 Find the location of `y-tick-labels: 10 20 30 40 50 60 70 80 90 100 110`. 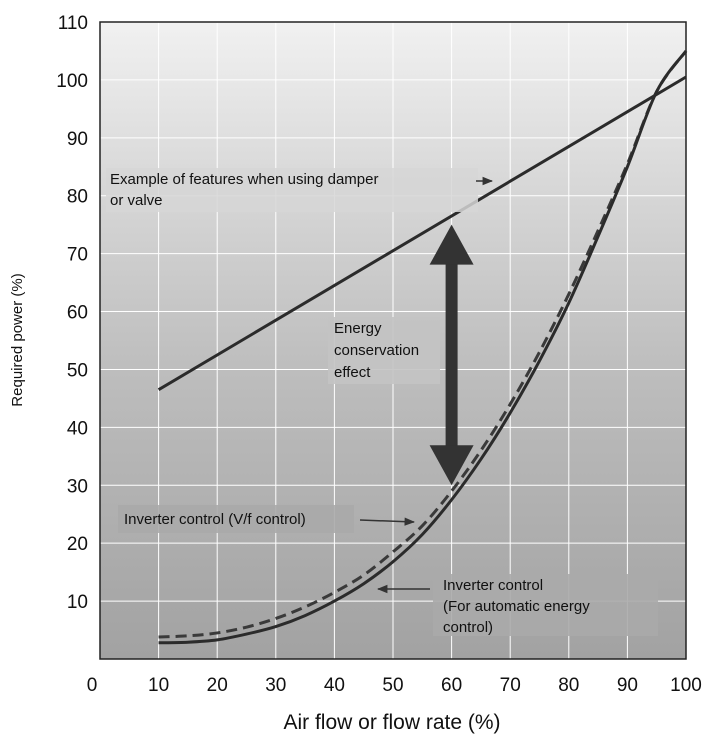

y-tick-labels: 10 20 30 40 50 60 70 80 90 100 110 is located at coordinates (72, 313).